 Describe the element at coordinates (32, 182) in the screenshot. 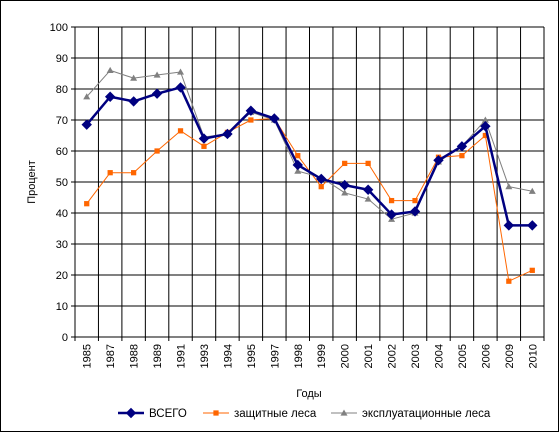

I see `y-axis-title: Процент` at that location.